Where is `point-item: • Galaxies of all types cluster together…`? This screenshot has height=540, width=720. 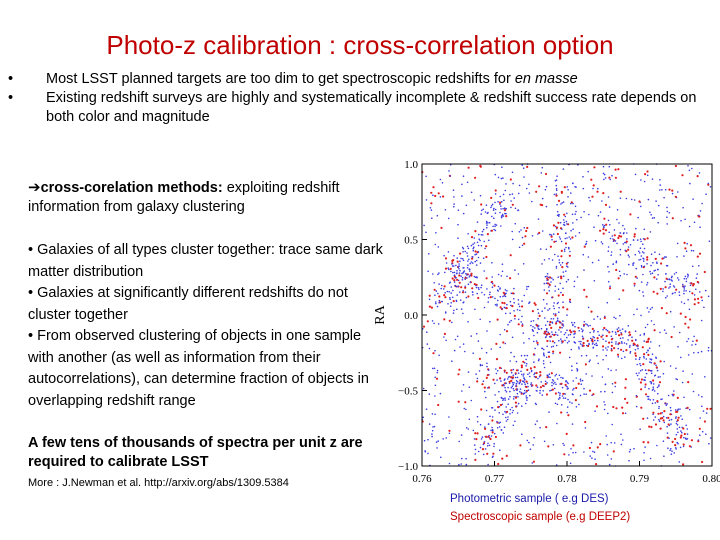 point-item: • Galaxies of all types cluster together… is located at coordinates (205, 261).